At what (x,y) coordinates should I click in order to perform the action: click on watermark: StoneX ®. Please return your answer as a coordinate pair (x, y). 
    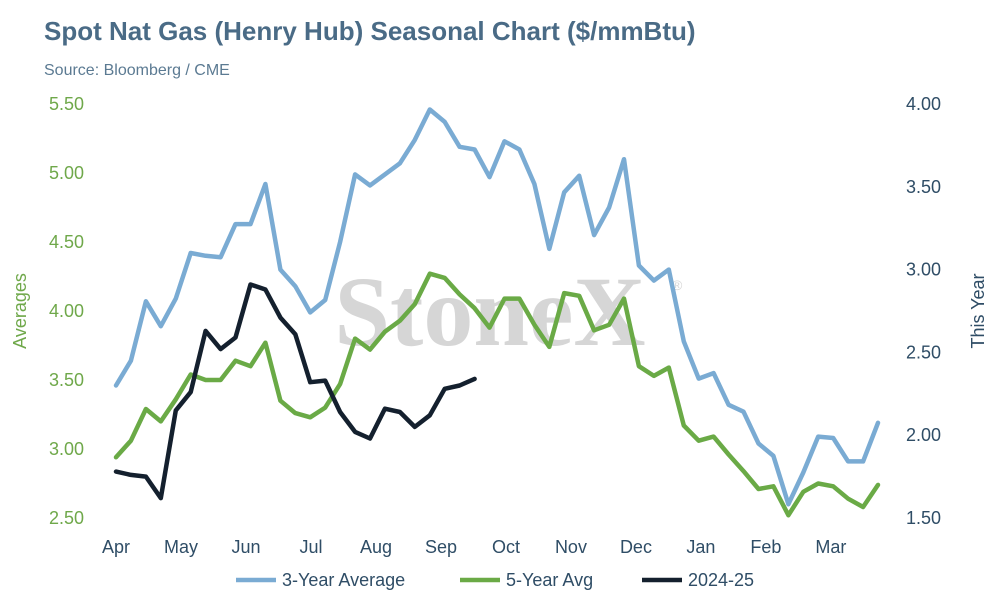
    Looking at the image, I should click on (508, 311).